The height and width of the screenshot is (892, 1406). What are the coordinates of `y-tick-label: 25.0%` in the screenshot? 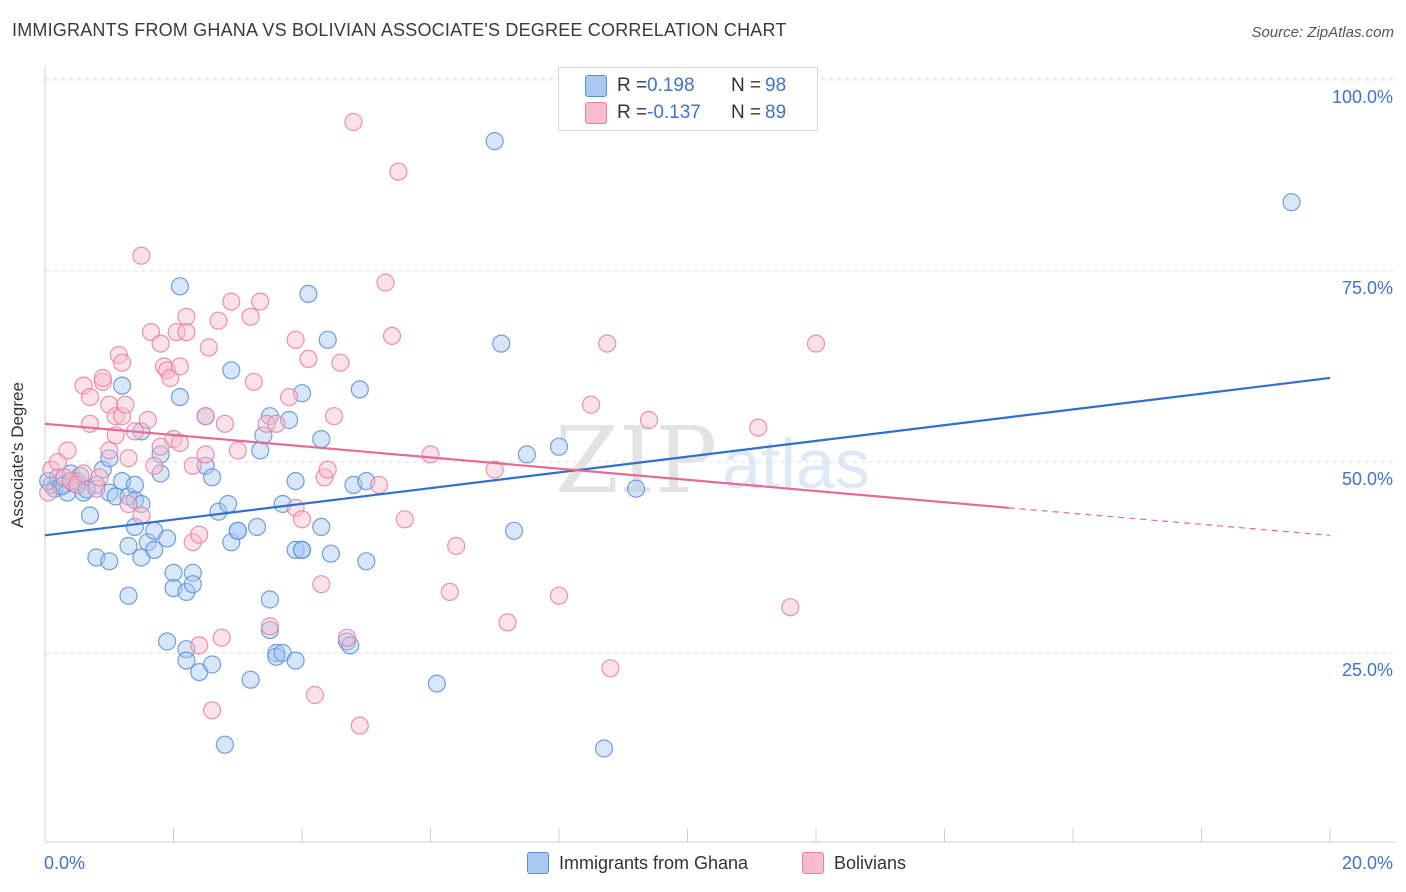 It's located at (1367, 670).